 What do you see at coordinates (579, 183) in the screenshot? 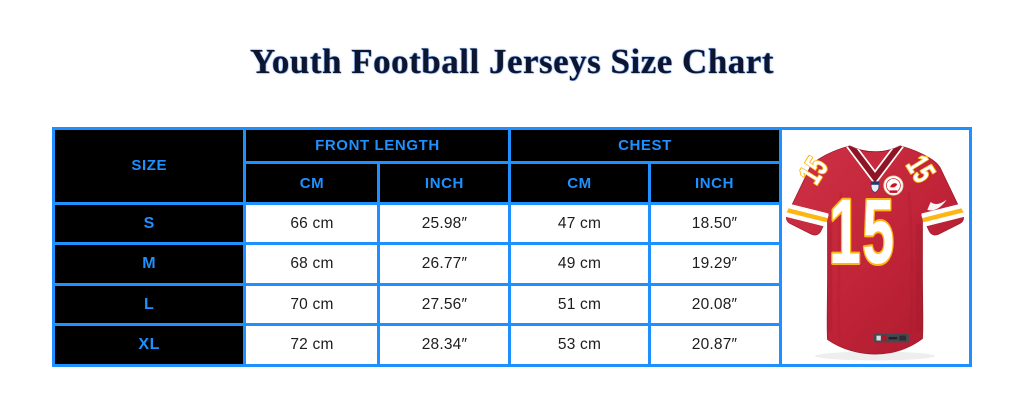
I see `unit-header-chest-cm: CM` at bounding box center [579, 183].